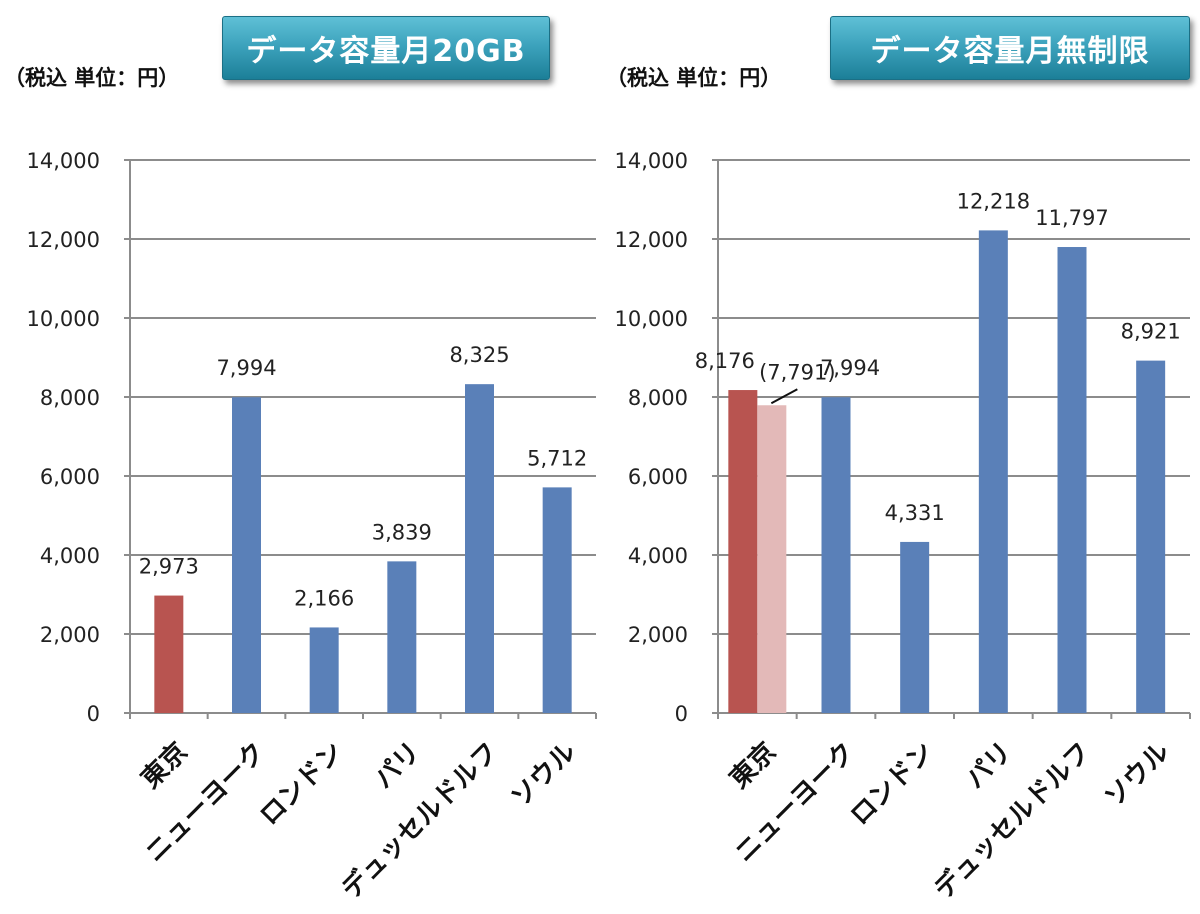 The width and height of the screenshot is (1200, 914). I want to click on data-label-extra-right-0: (7,791), so click(797, 372).